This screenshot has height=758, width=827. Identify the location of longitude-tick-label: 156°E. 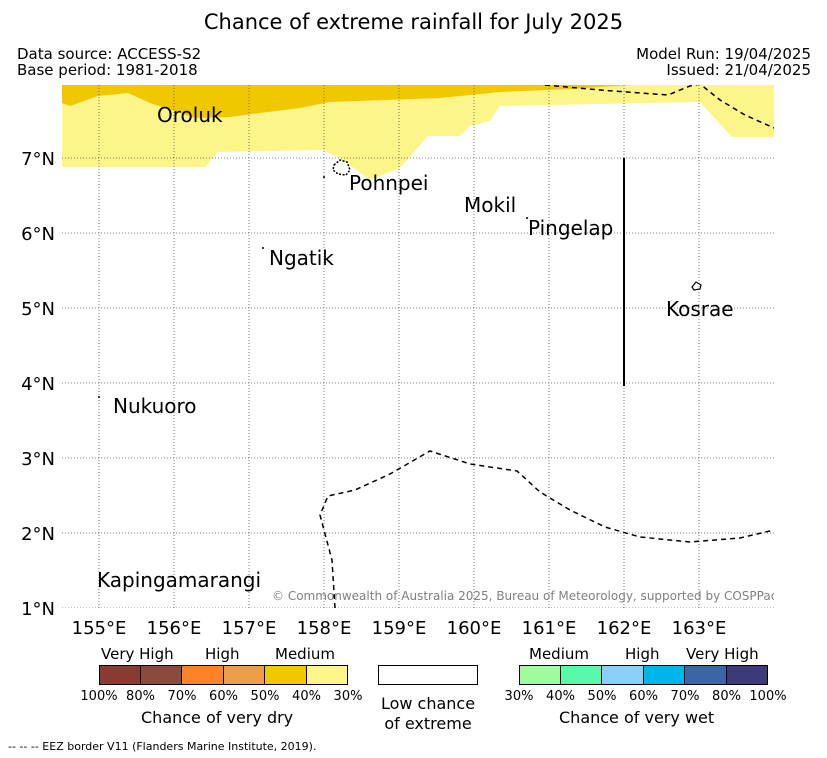
(174, 628).